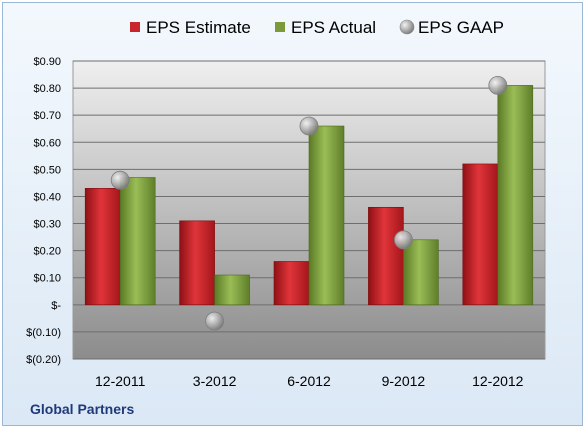 This screenshot has height=430, width=587. I want to click on y-tick-label: $(0.10), so click(43, 333).